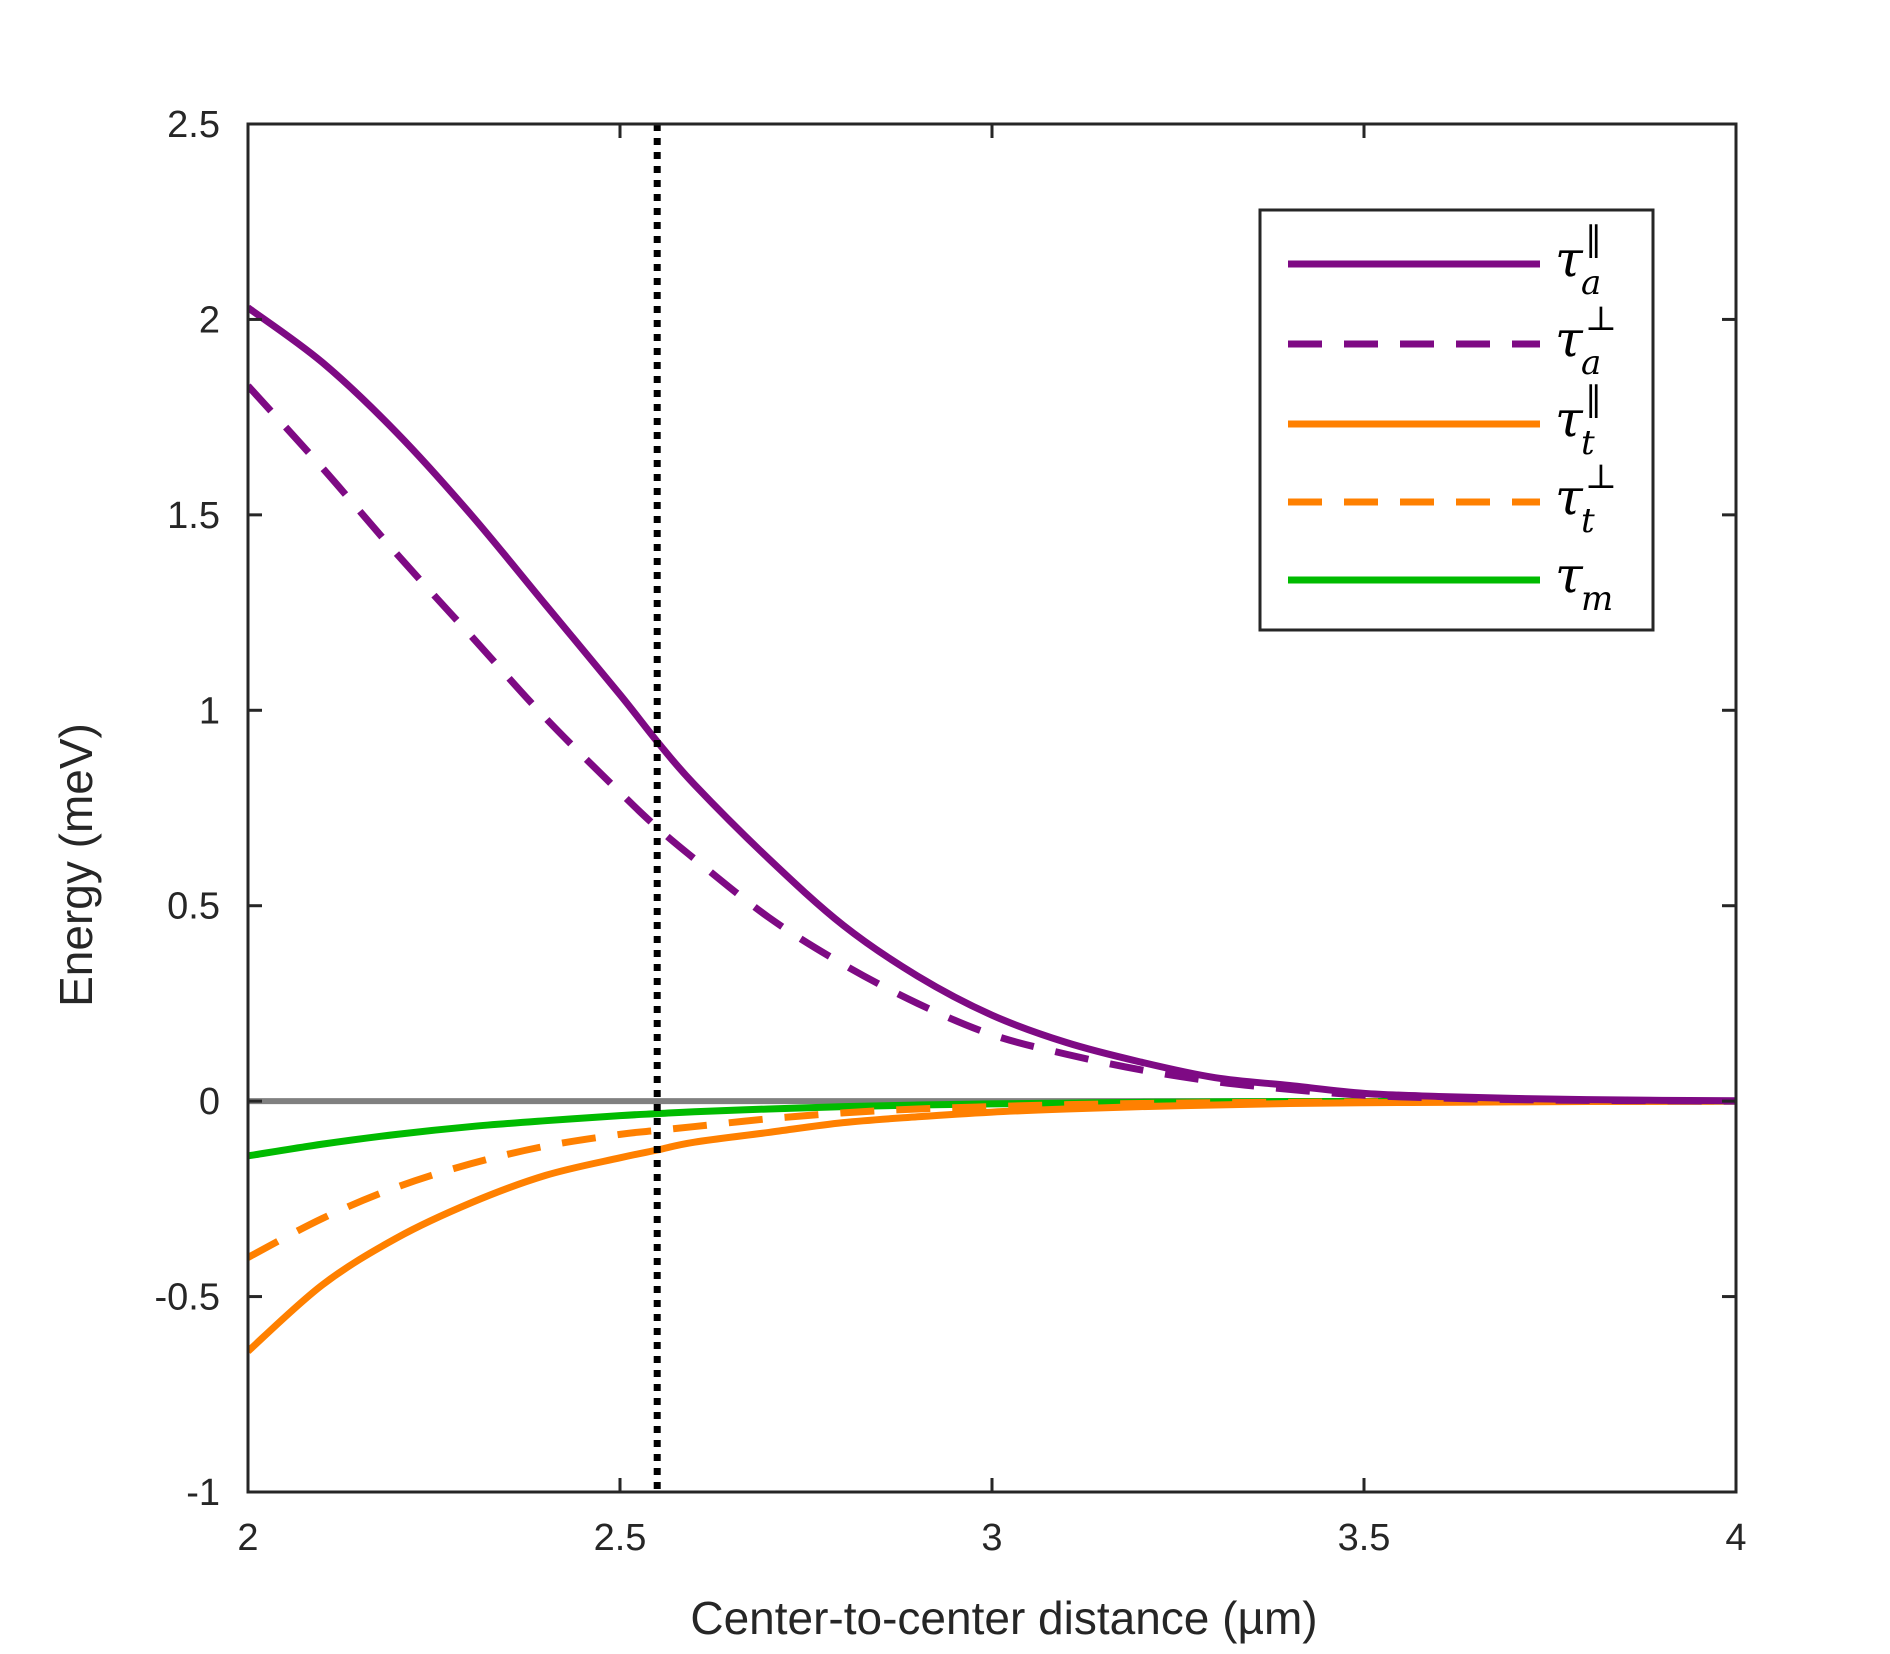 The width and height of the screenshot is (1890, 1654). I want to click on y-tick-label: -1, so click(203, 1493).